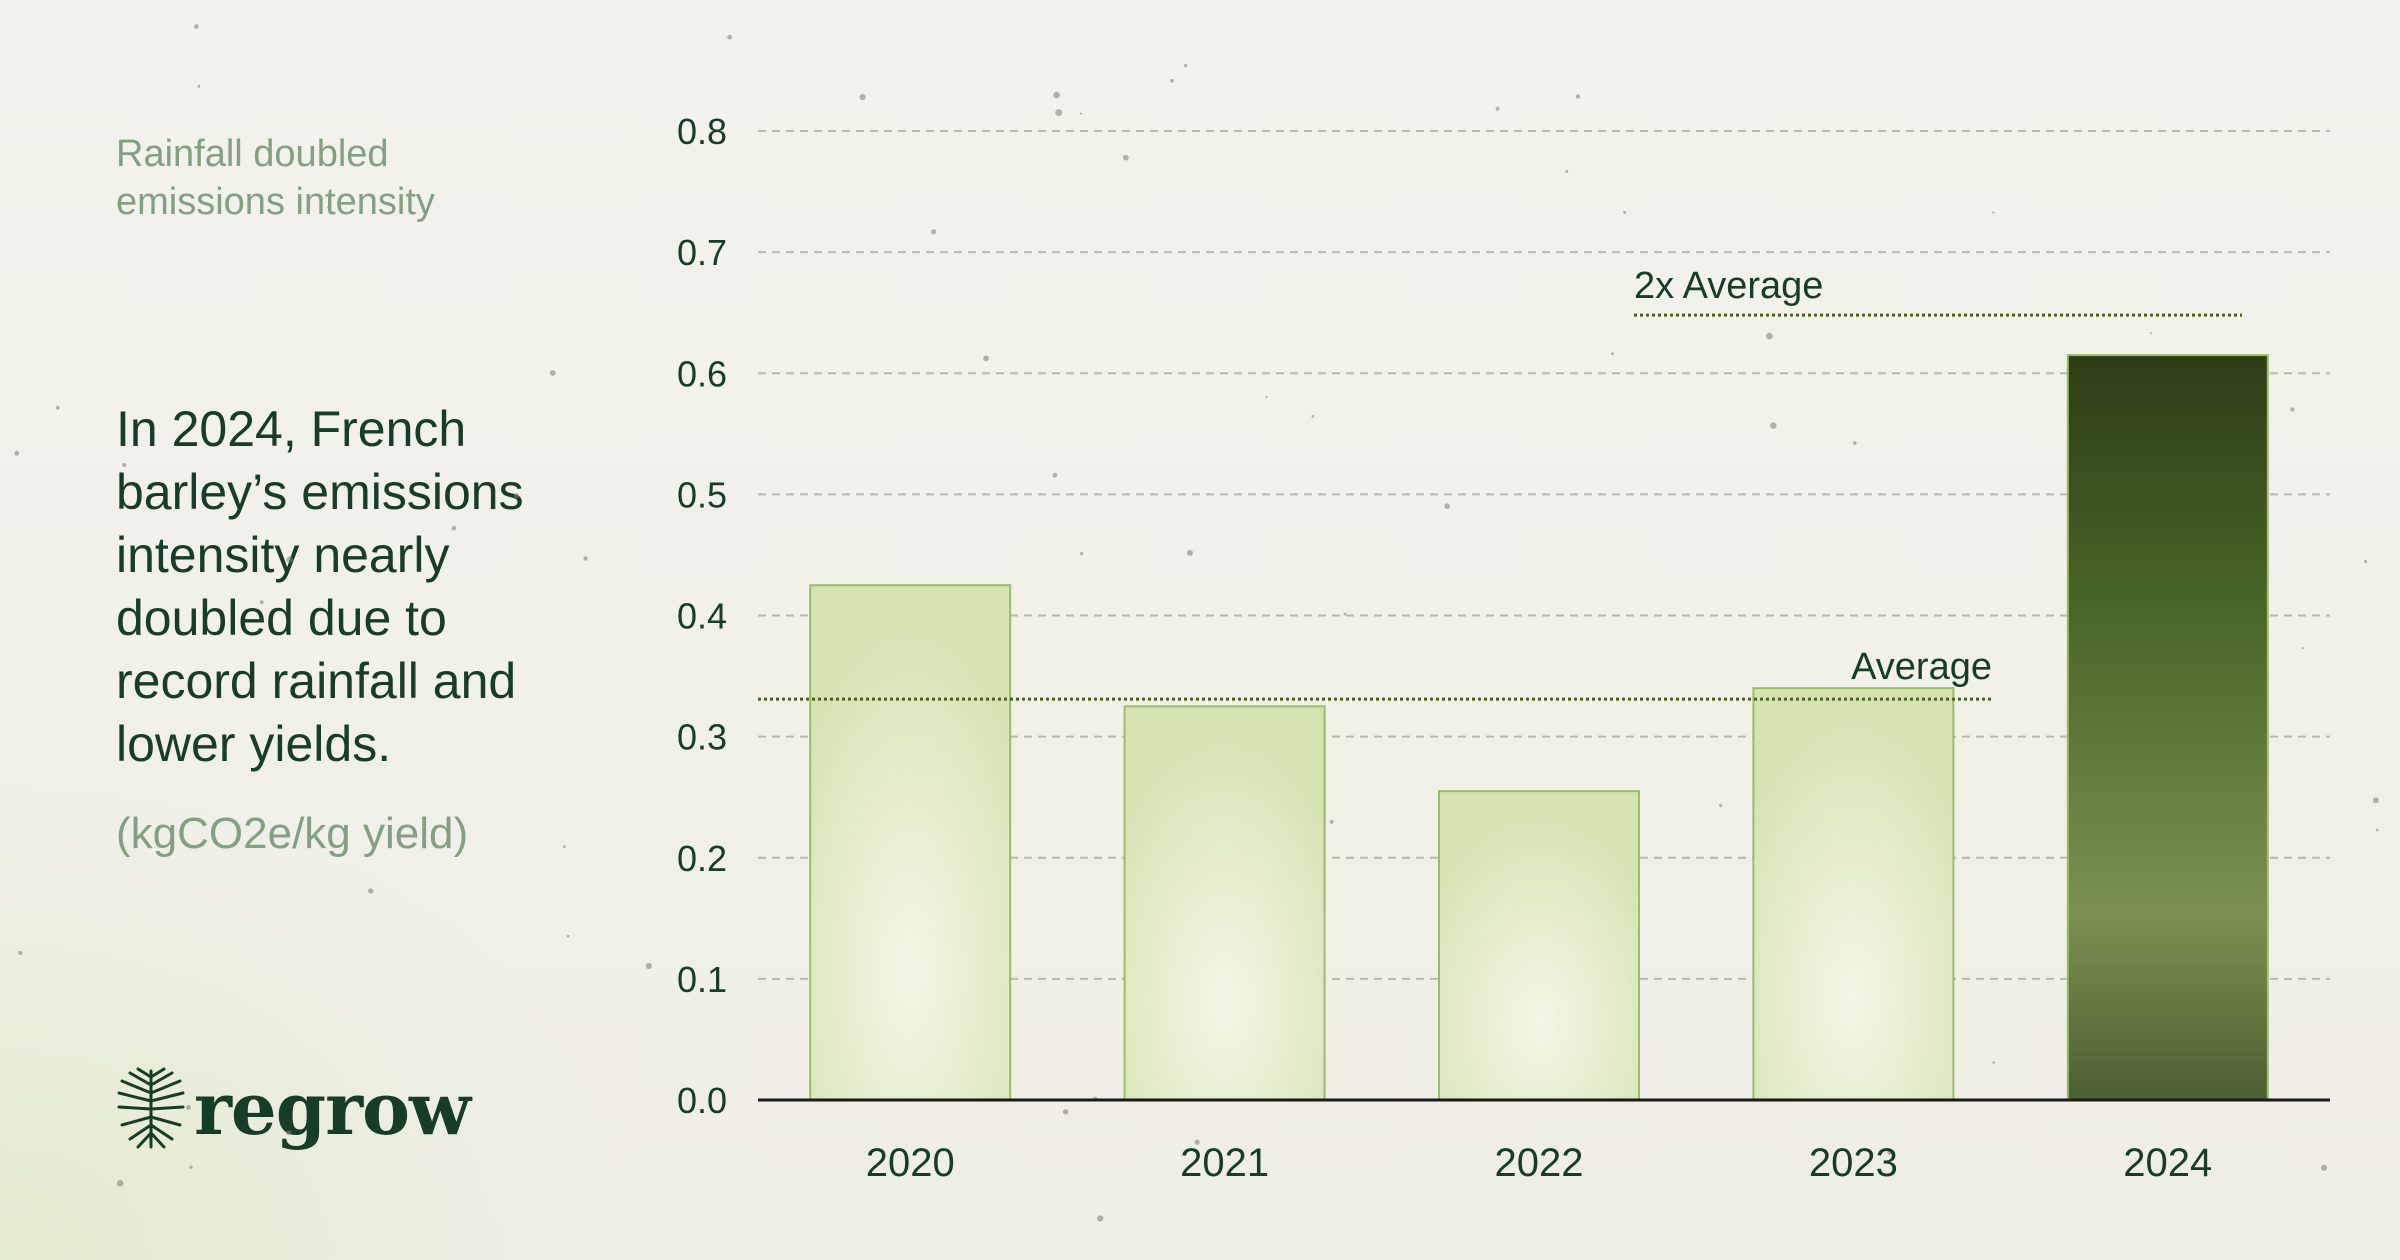 This screenshot has width=2400, height=1260. What do you see at coordinates (702, 131) in the screenshot?
I see `y-tick-label: 0.8` at bounding box center [702, 131].